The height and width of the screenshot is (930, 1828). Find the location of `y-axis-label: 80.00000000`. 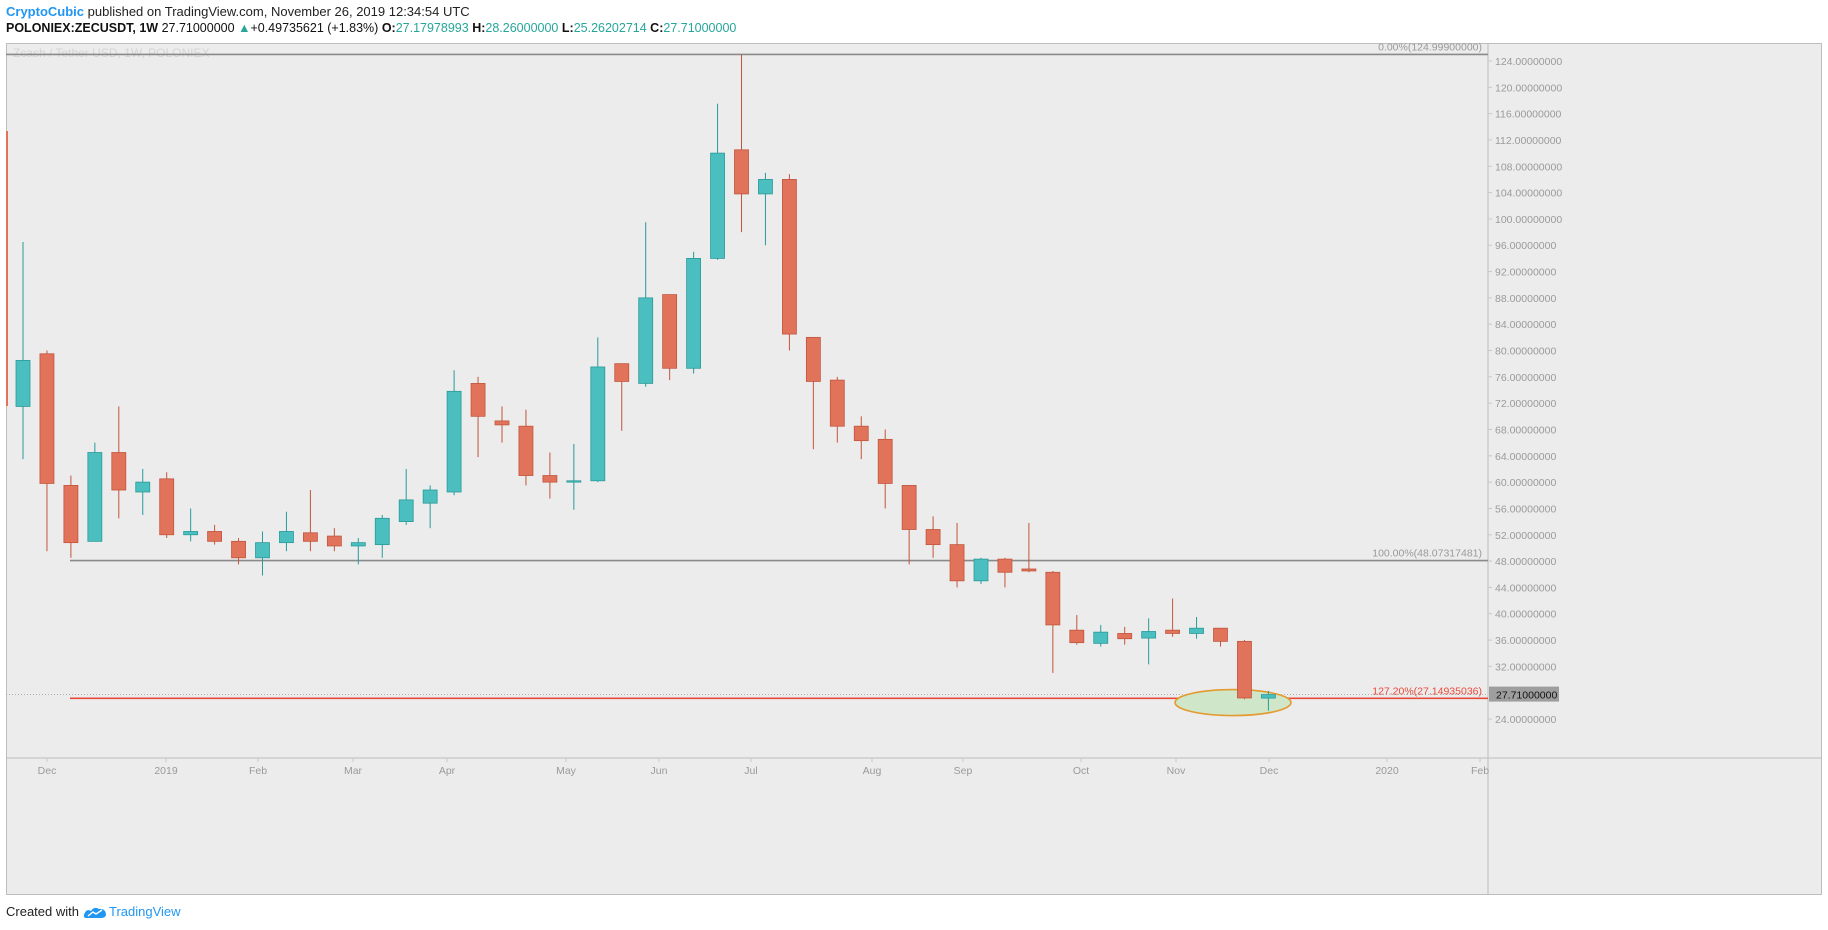

y-axis-label: 80.00000000 is located at coordinates (1525, 352).